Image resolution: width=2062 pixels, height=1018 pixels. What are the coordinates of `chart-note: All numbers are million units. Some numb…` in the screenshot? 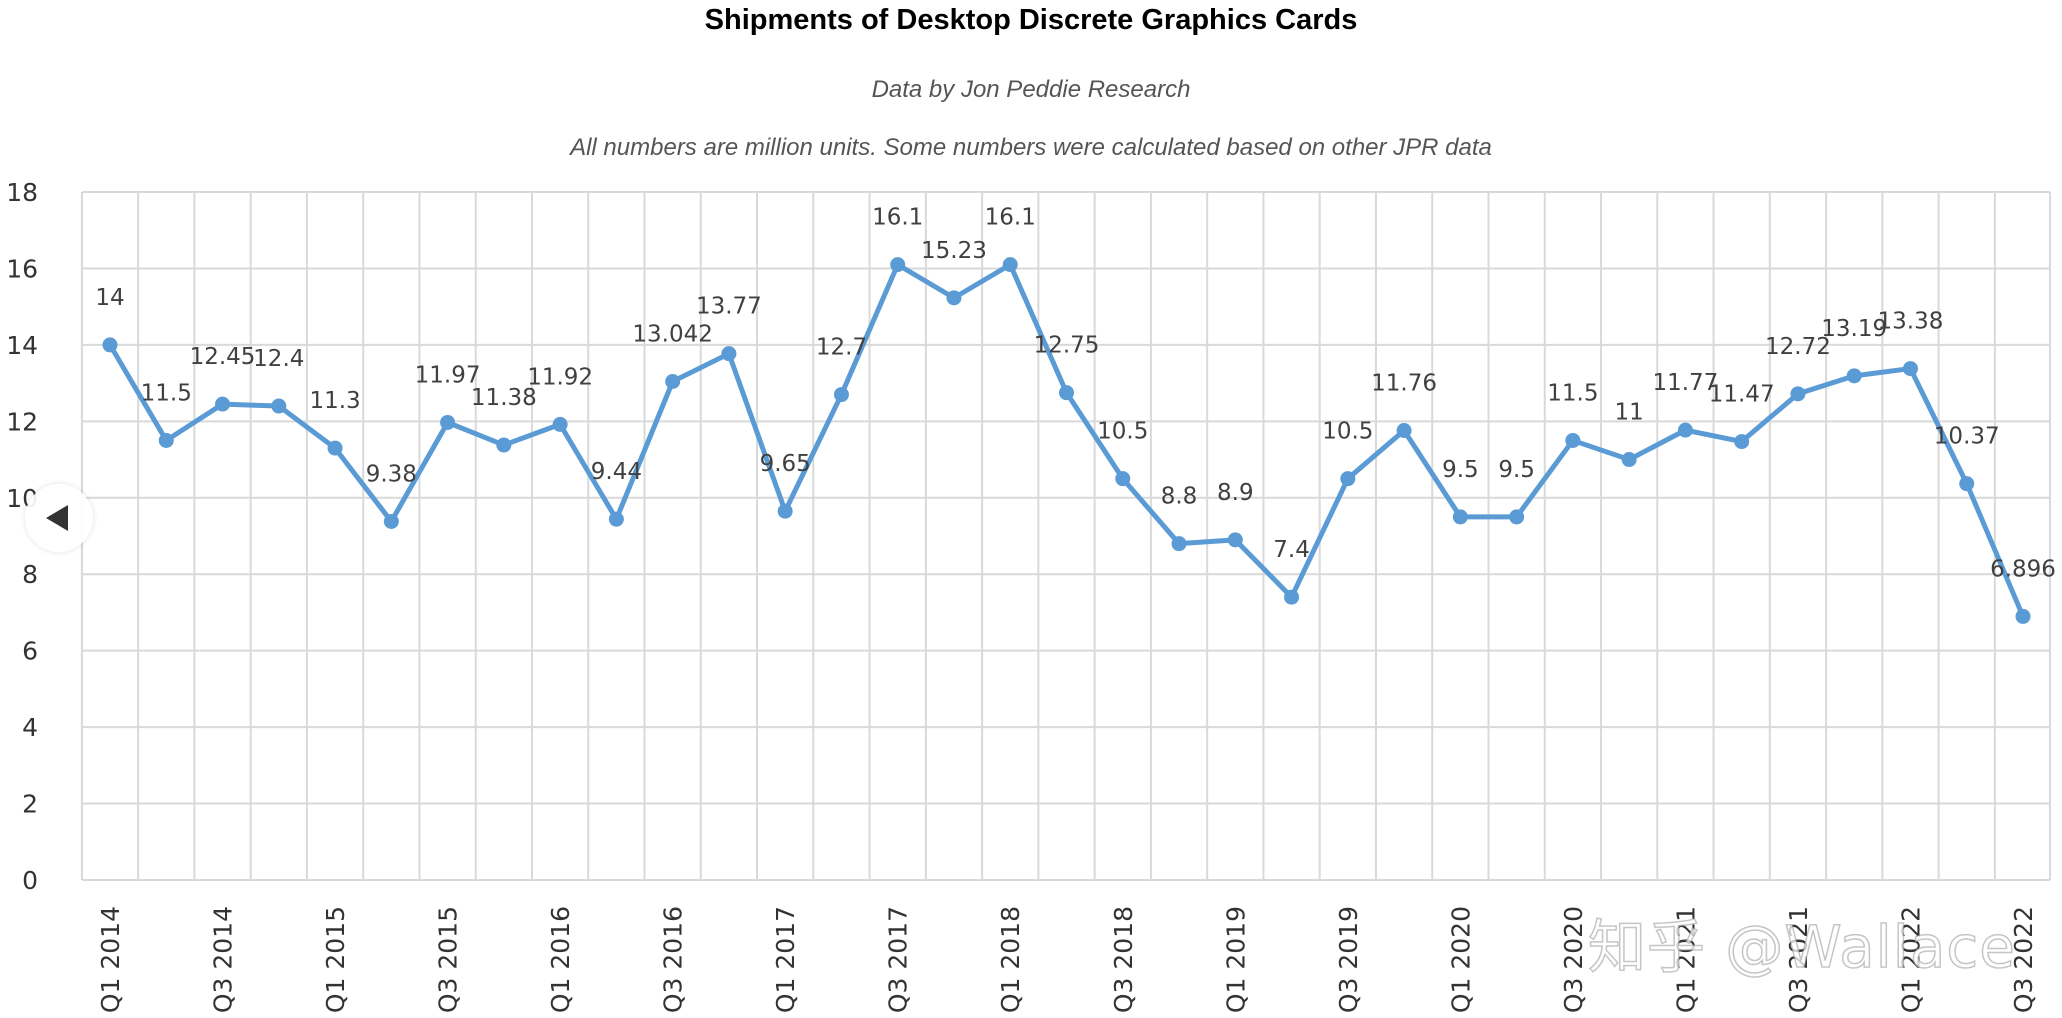 It's located at (1031, 147).